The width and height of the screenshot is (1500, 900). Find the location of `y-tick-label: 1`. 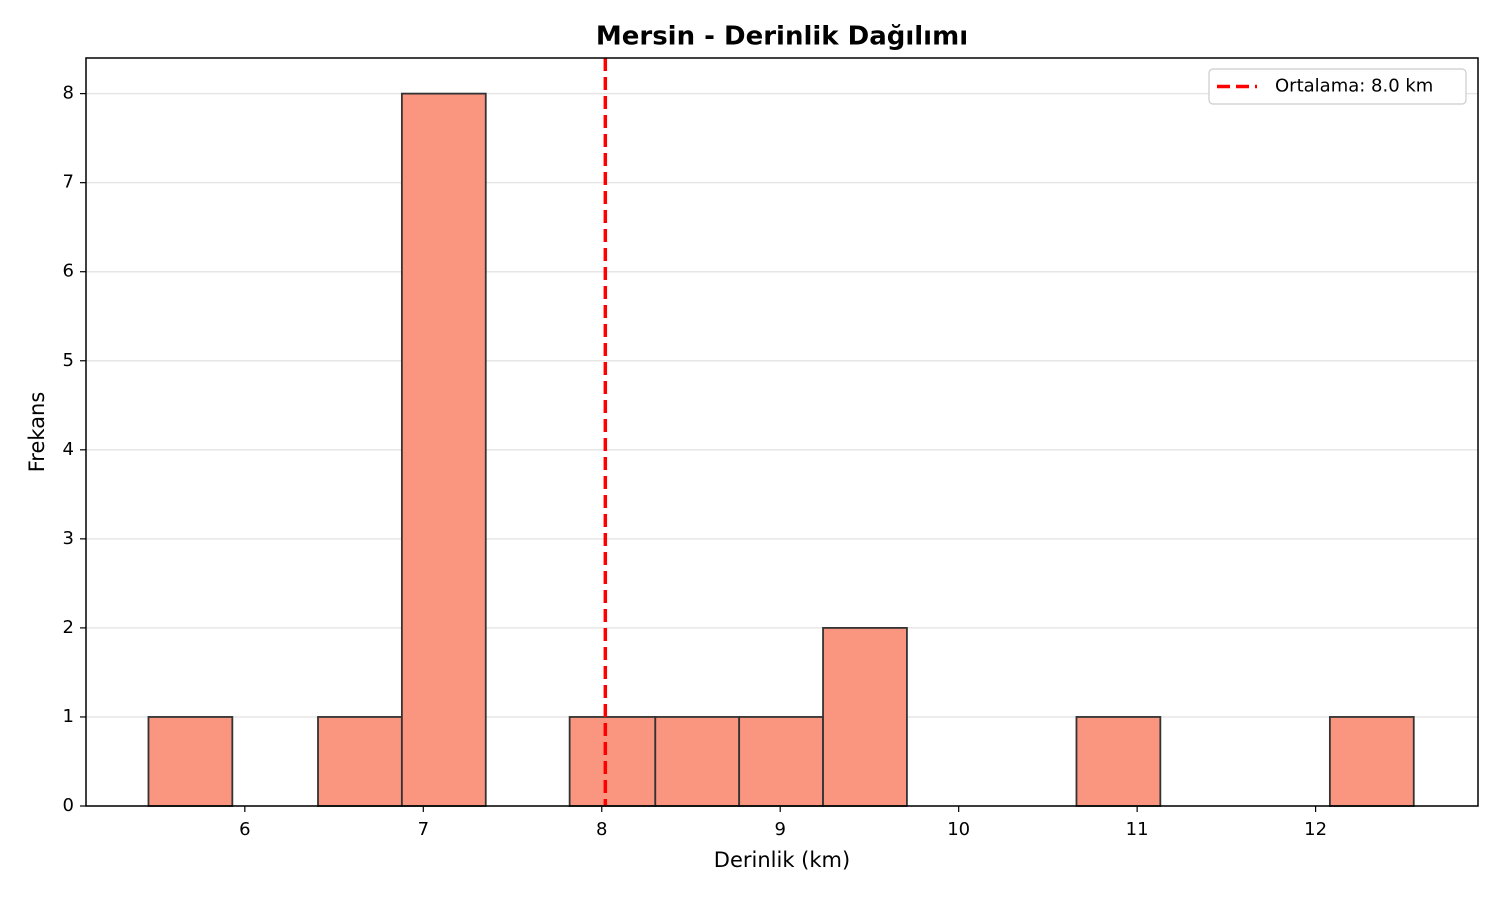

y-tick-label: 1 is located at coordinates (68, 716).